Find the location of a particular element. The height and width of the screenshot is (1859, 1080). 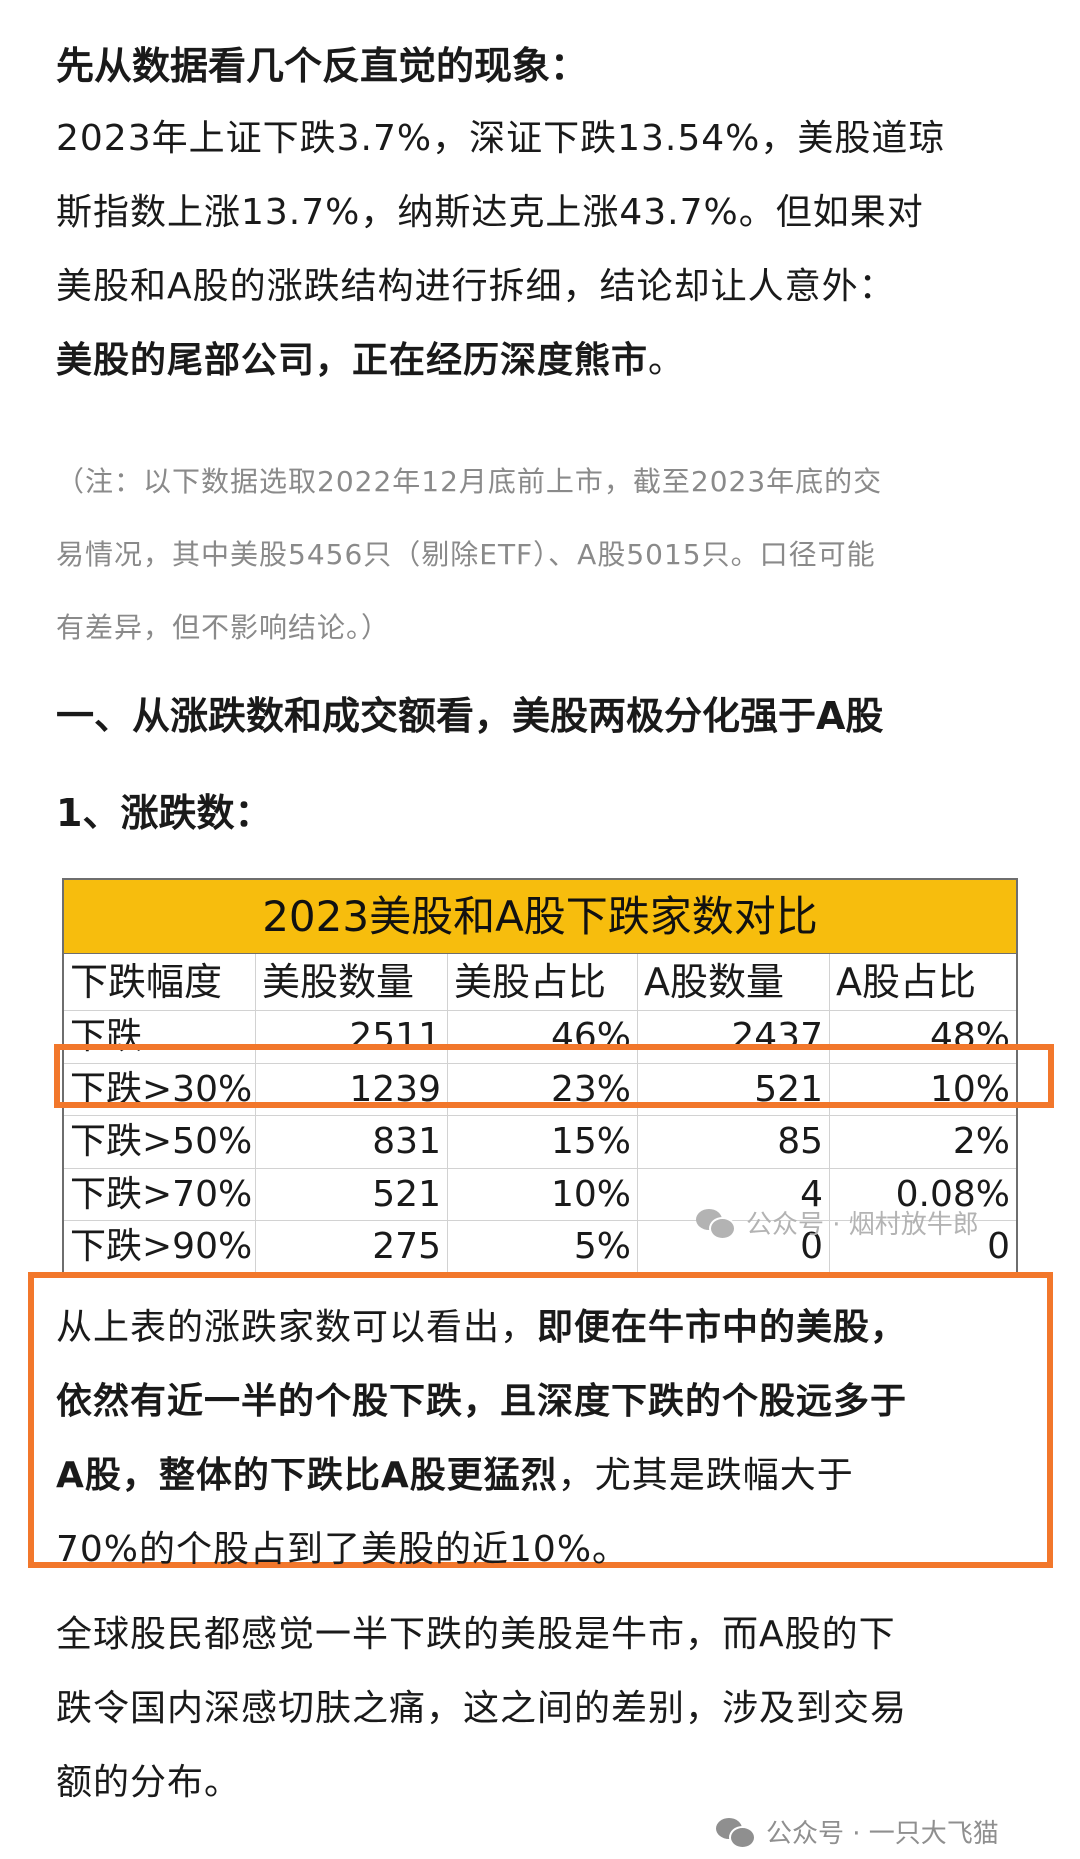

text-fragment: 从上表的涨跌家数可以看出， is located at coordinates (297, 1327).